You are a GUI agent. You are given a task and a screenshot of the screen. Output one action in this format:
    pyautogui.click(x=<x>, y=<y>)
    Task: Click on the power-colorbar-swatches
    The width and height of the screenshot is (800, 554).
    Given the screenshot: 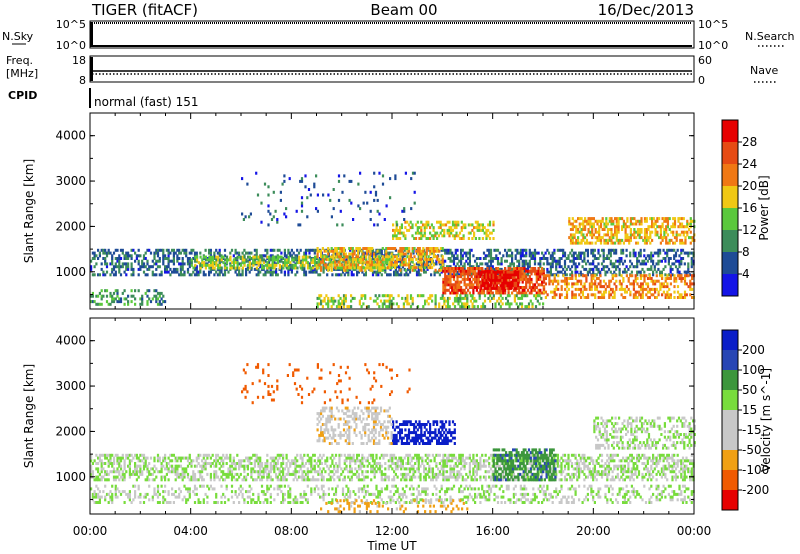 What is the action you would take?
    pyautogui.click(x=730, y=208)
    